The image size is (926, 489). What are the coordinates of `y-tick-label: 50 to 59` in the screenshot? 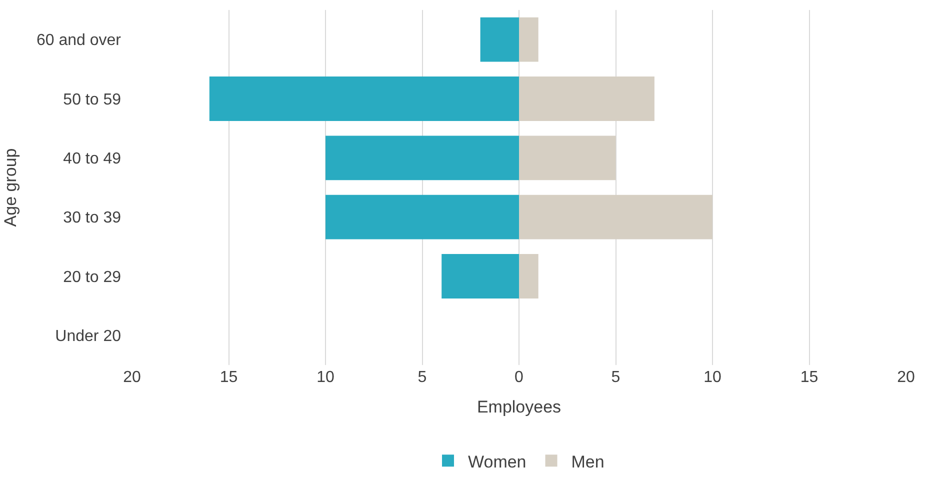 It's located at (92, 99).